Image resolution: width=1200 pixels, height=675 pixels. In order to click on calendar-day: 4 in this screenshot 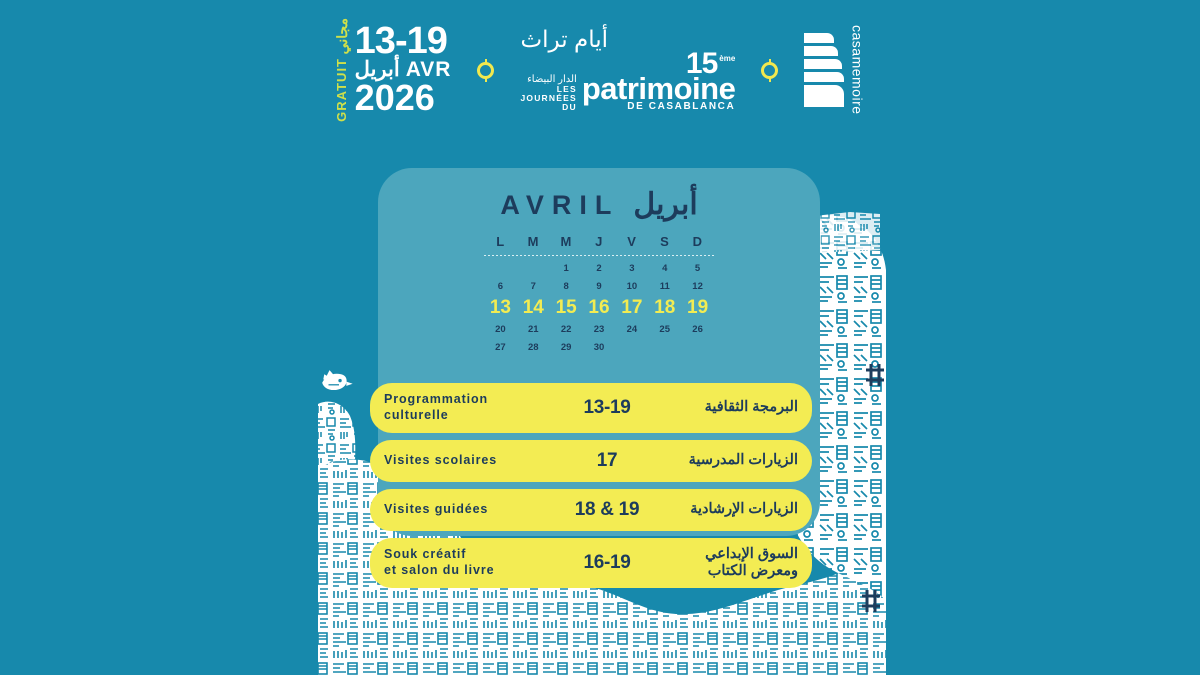, I will do `click(665, 268)`.